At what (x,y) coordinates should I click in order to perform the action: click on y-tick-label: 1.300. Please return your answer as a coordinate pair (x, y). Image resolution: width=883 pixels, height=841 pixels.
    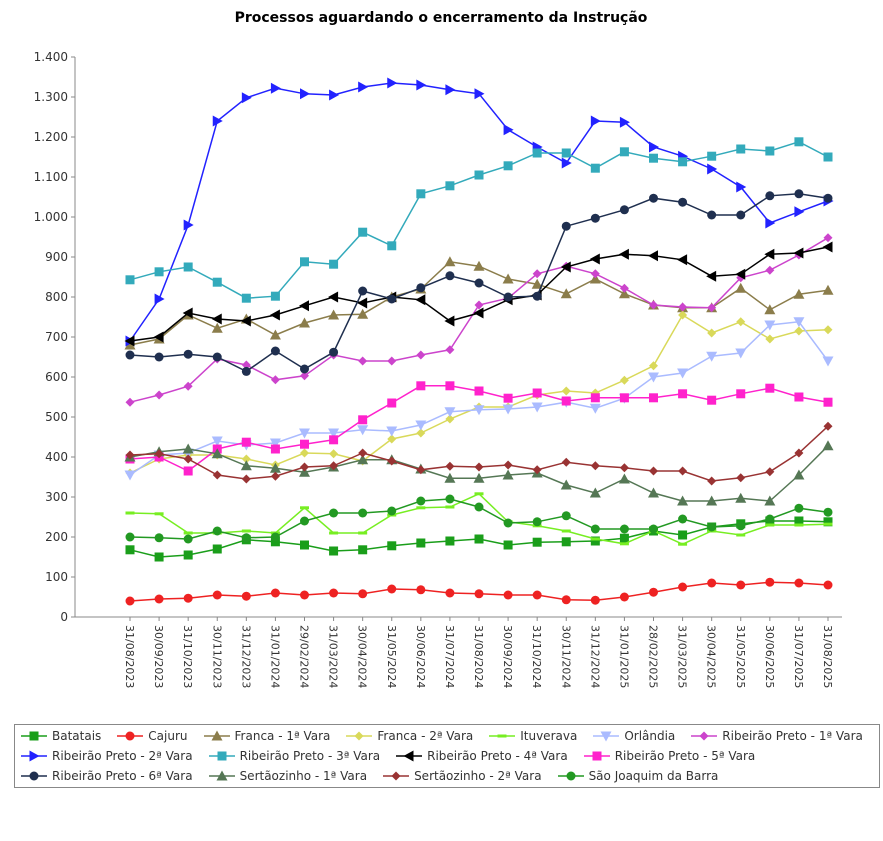
    Looking at the image, I should click on (51, 97).